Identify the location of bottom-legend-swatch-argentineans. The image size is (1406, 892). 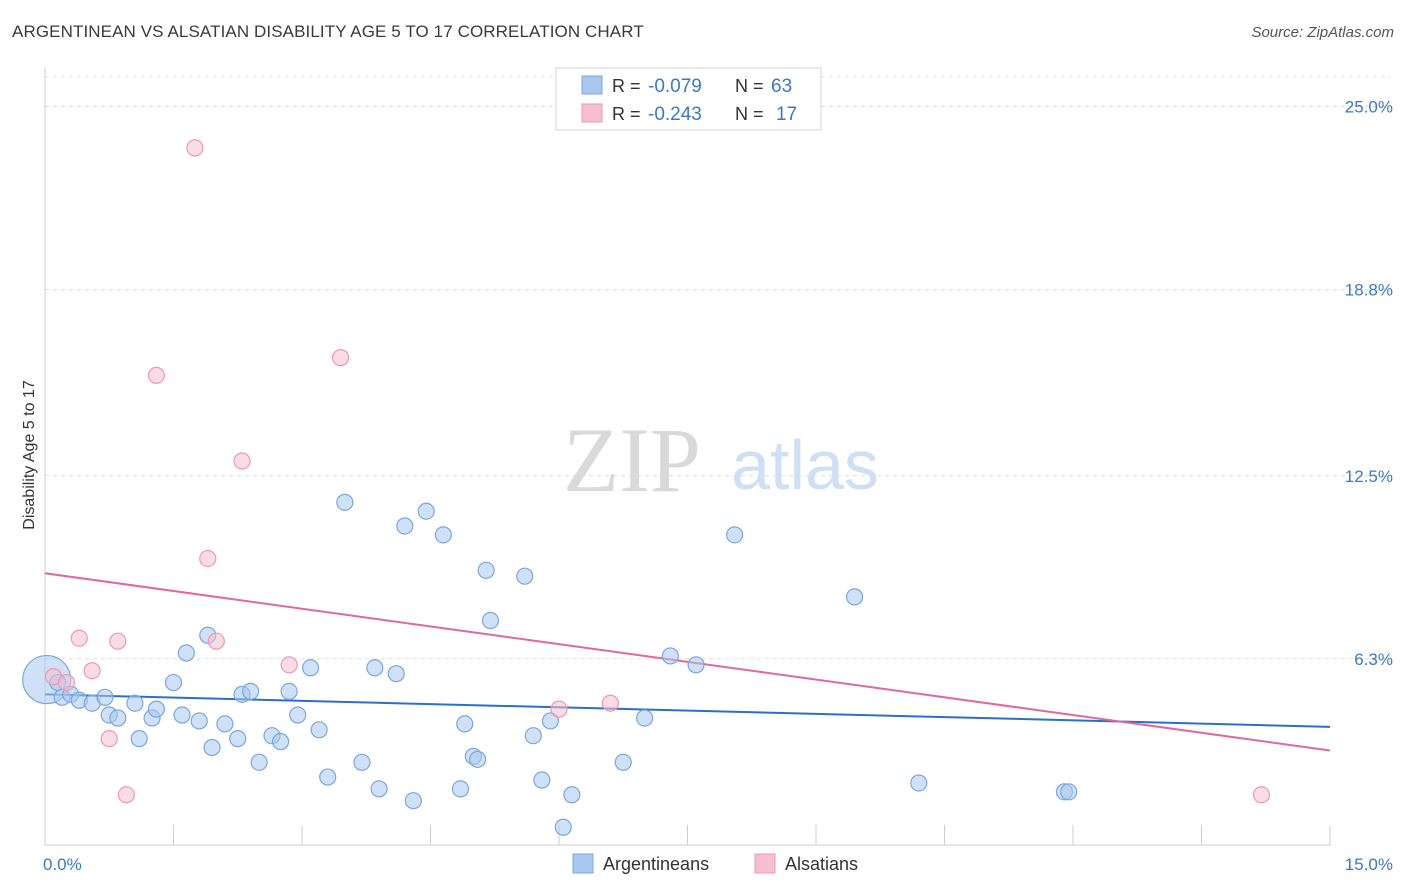
(583, 863).